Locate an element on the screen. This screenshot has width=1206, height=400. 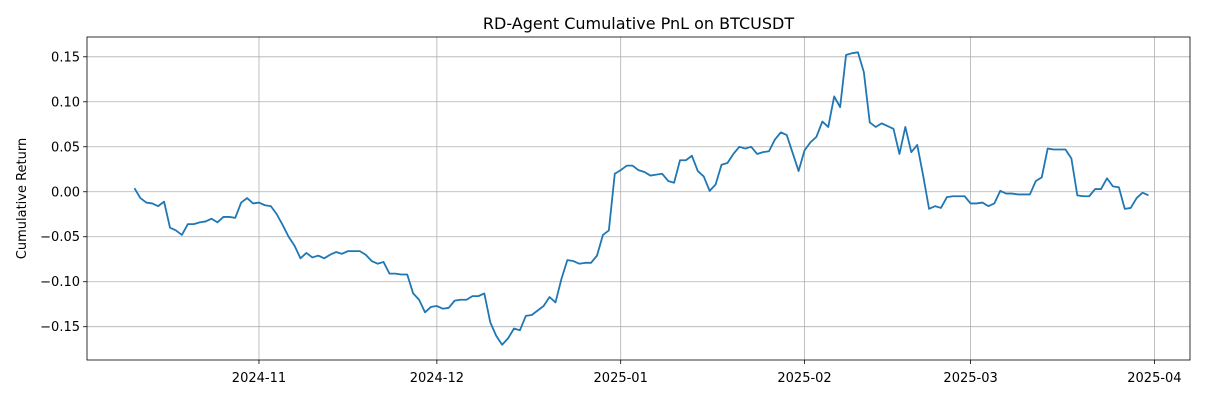
x-tick-label: 2025-01 is located at coordinates (621, 378).